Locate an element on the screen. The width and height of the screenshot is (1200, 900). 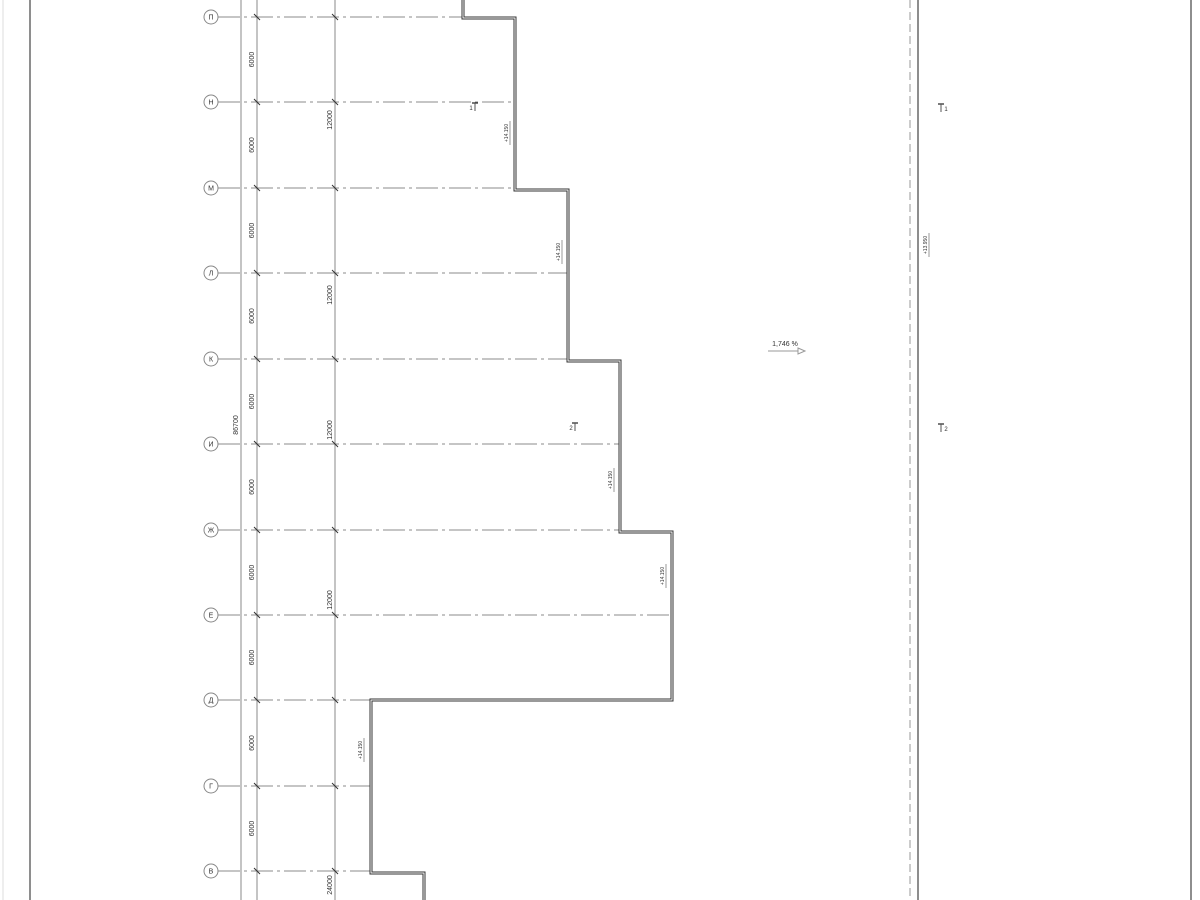
grid-label: В is located at coordinates (211, 872).